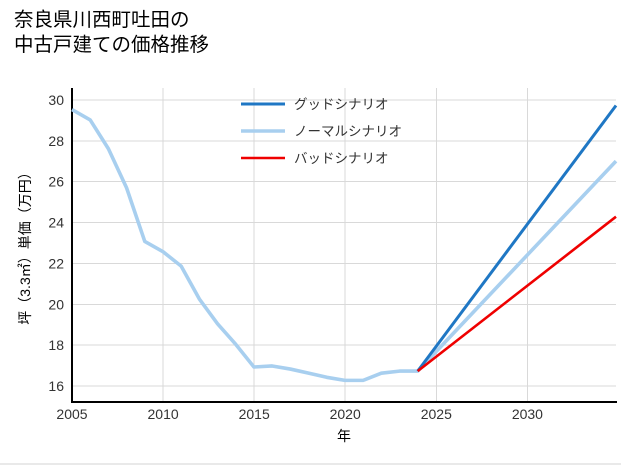 The image size is (621, 465). I want to click on x-axis-label: 年, so click(344, 436).